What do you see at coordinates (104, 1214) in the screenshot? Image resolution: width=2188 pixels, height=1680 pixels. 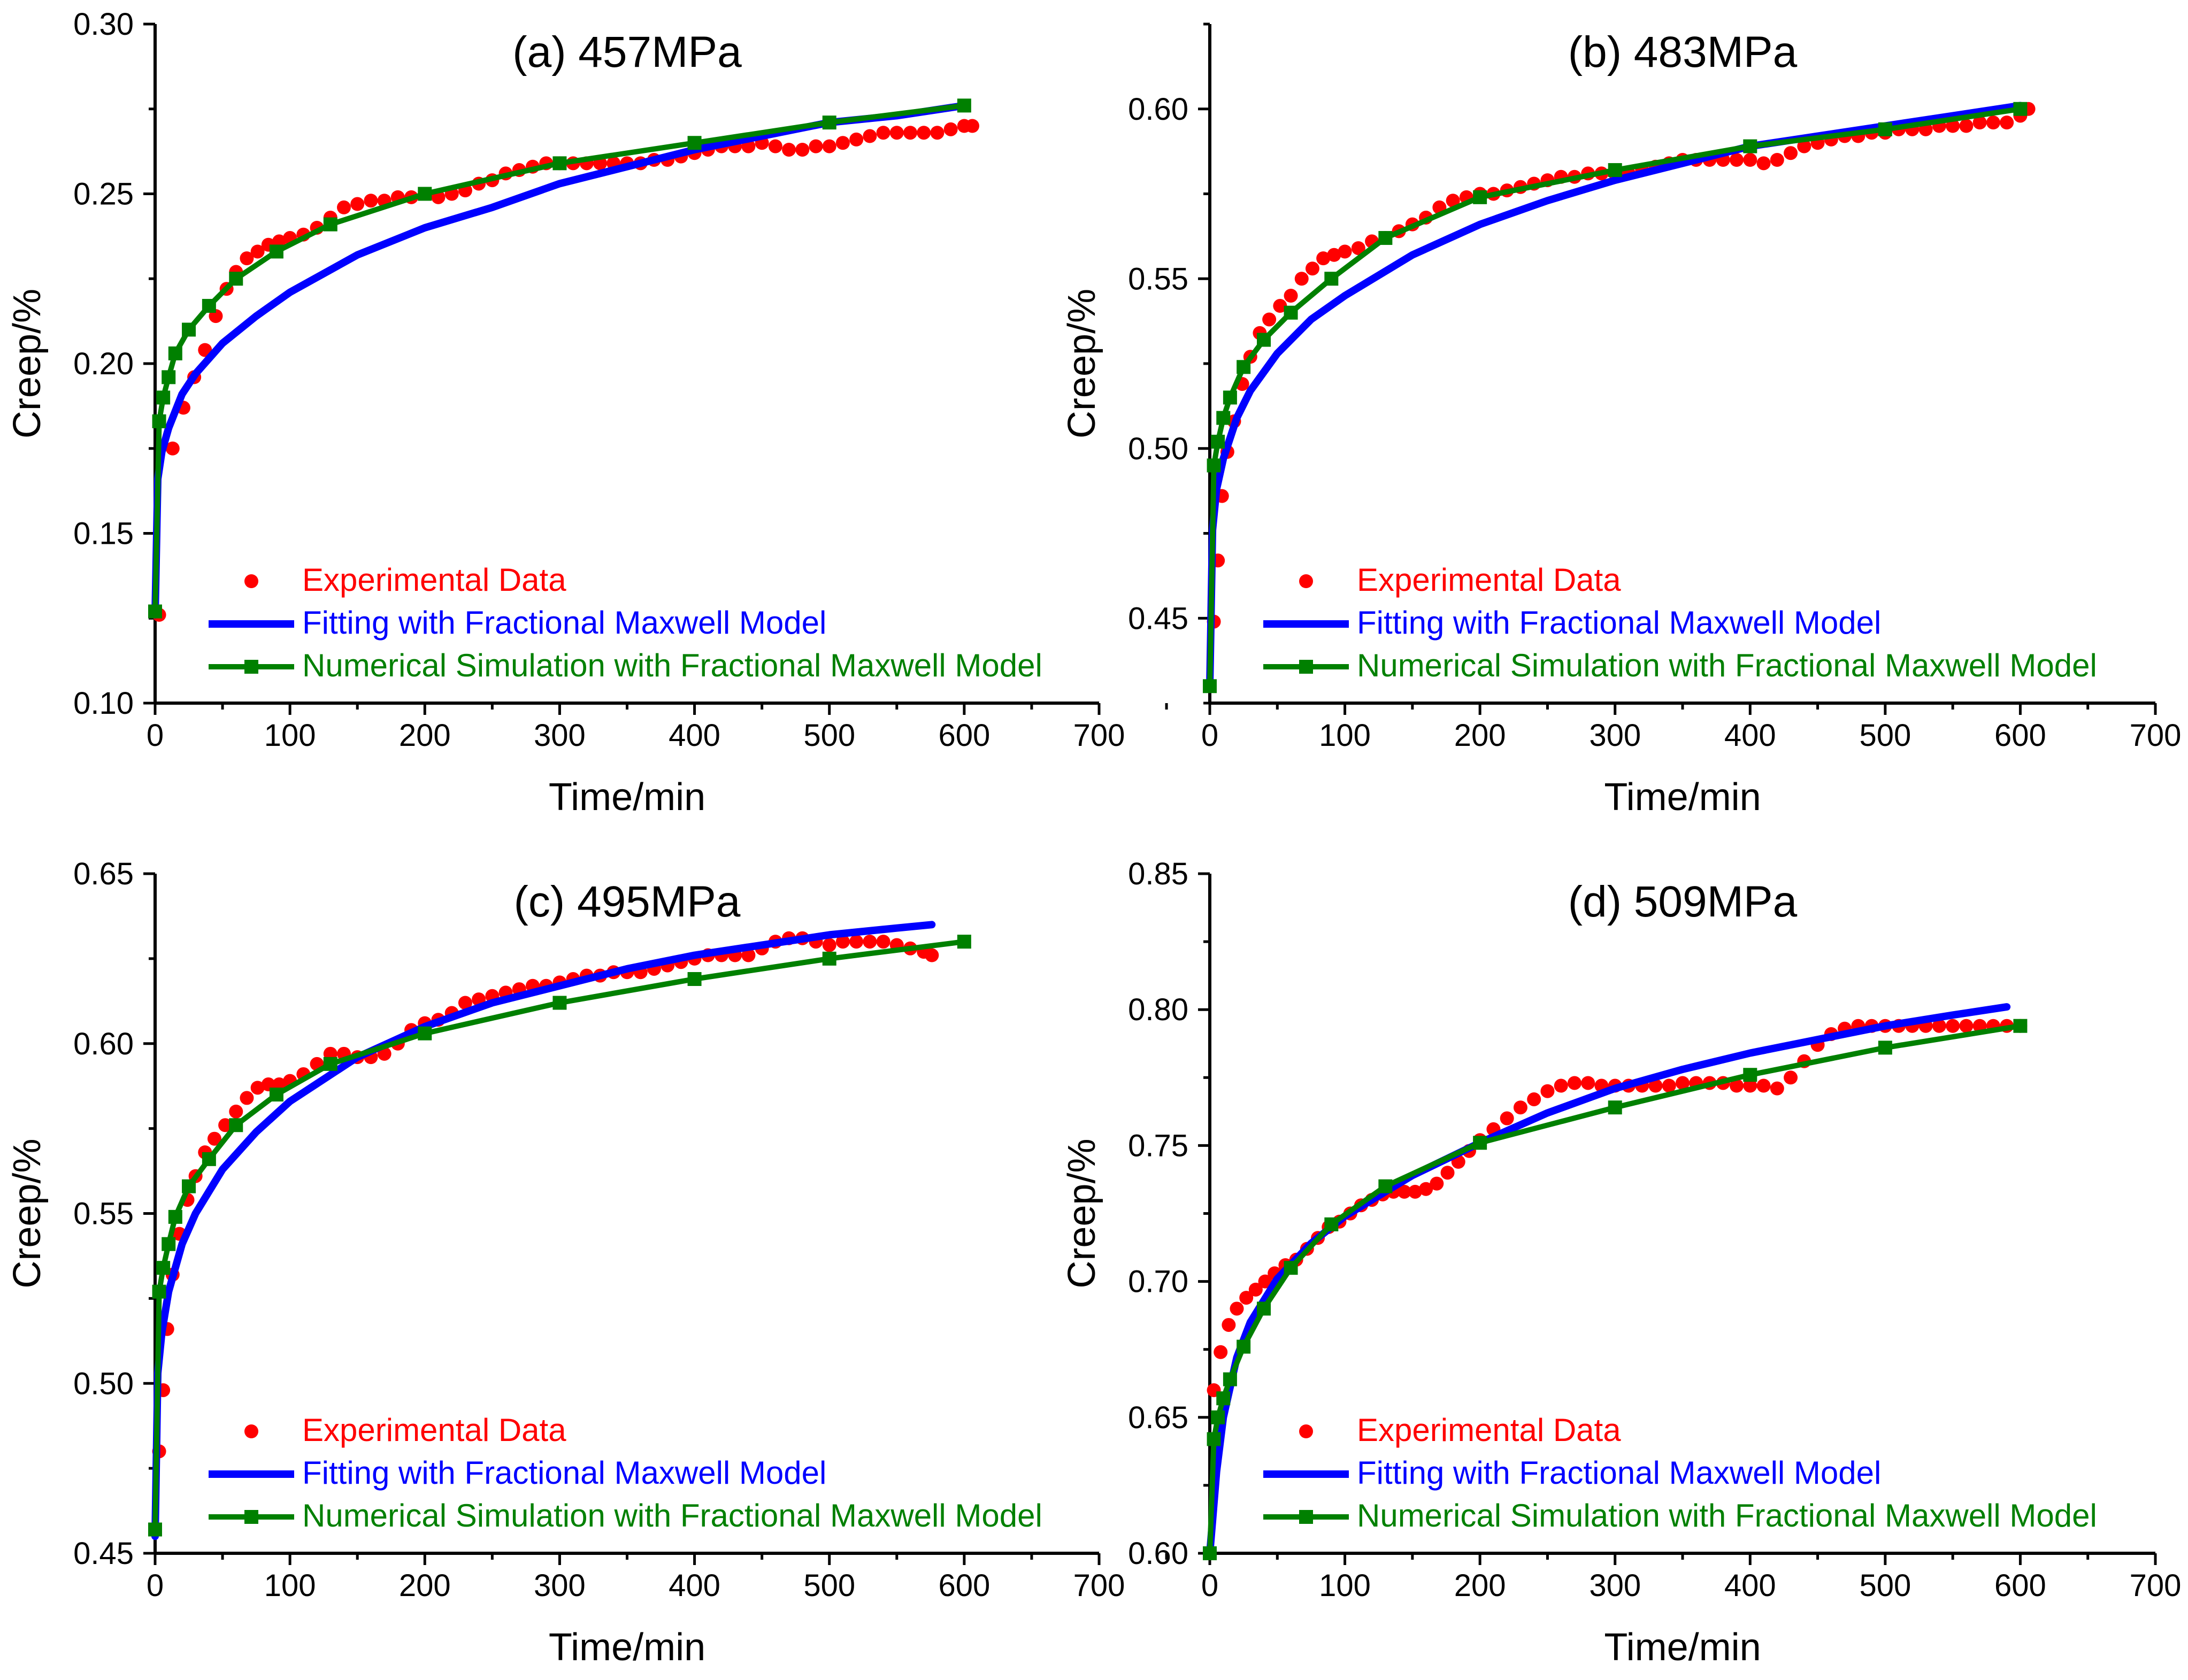 I see `y-tick-label: 0.55` at bounding box center [104, 1214].